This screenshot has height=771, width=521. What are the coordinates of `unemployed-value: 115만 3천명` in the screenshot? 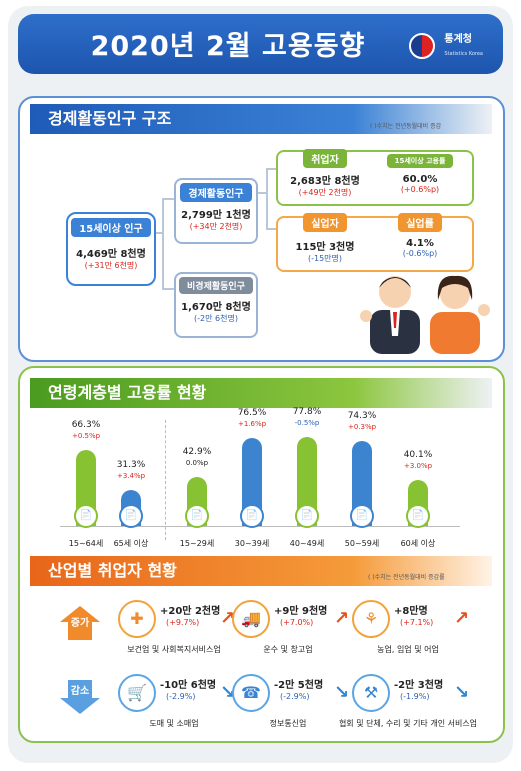 It's located at (325, 247).